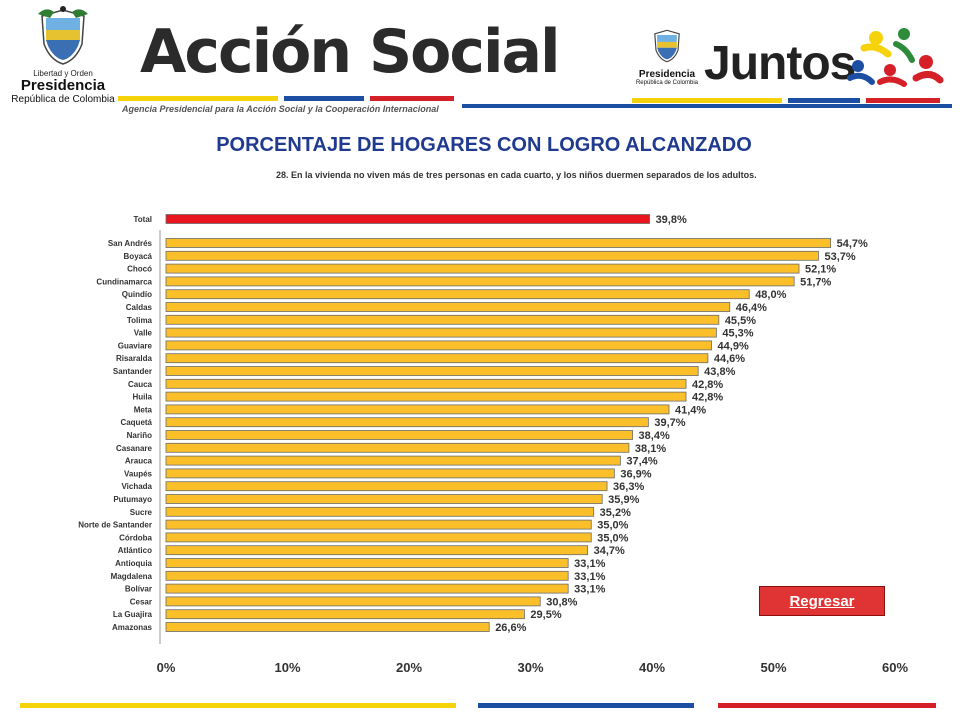  What do you see at coordinates (615, 513) in the screenshot?
I see `data-label: 35,2%` at bounding box center [615, 513].